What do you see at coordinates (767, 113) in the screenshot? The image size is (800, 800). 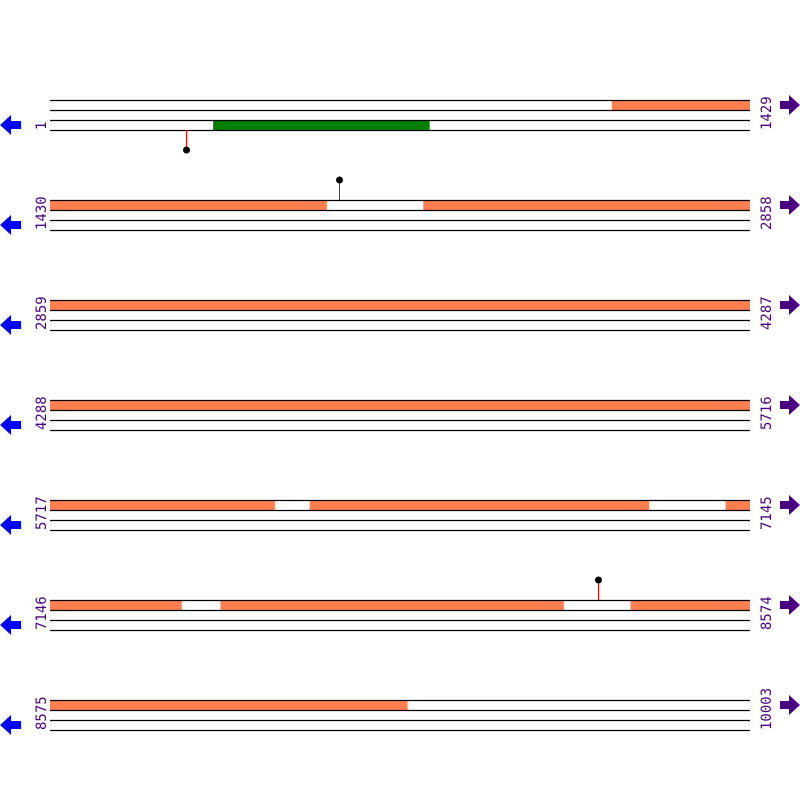 I see `row-end-label: 1429` at bounding box center [767, 113].